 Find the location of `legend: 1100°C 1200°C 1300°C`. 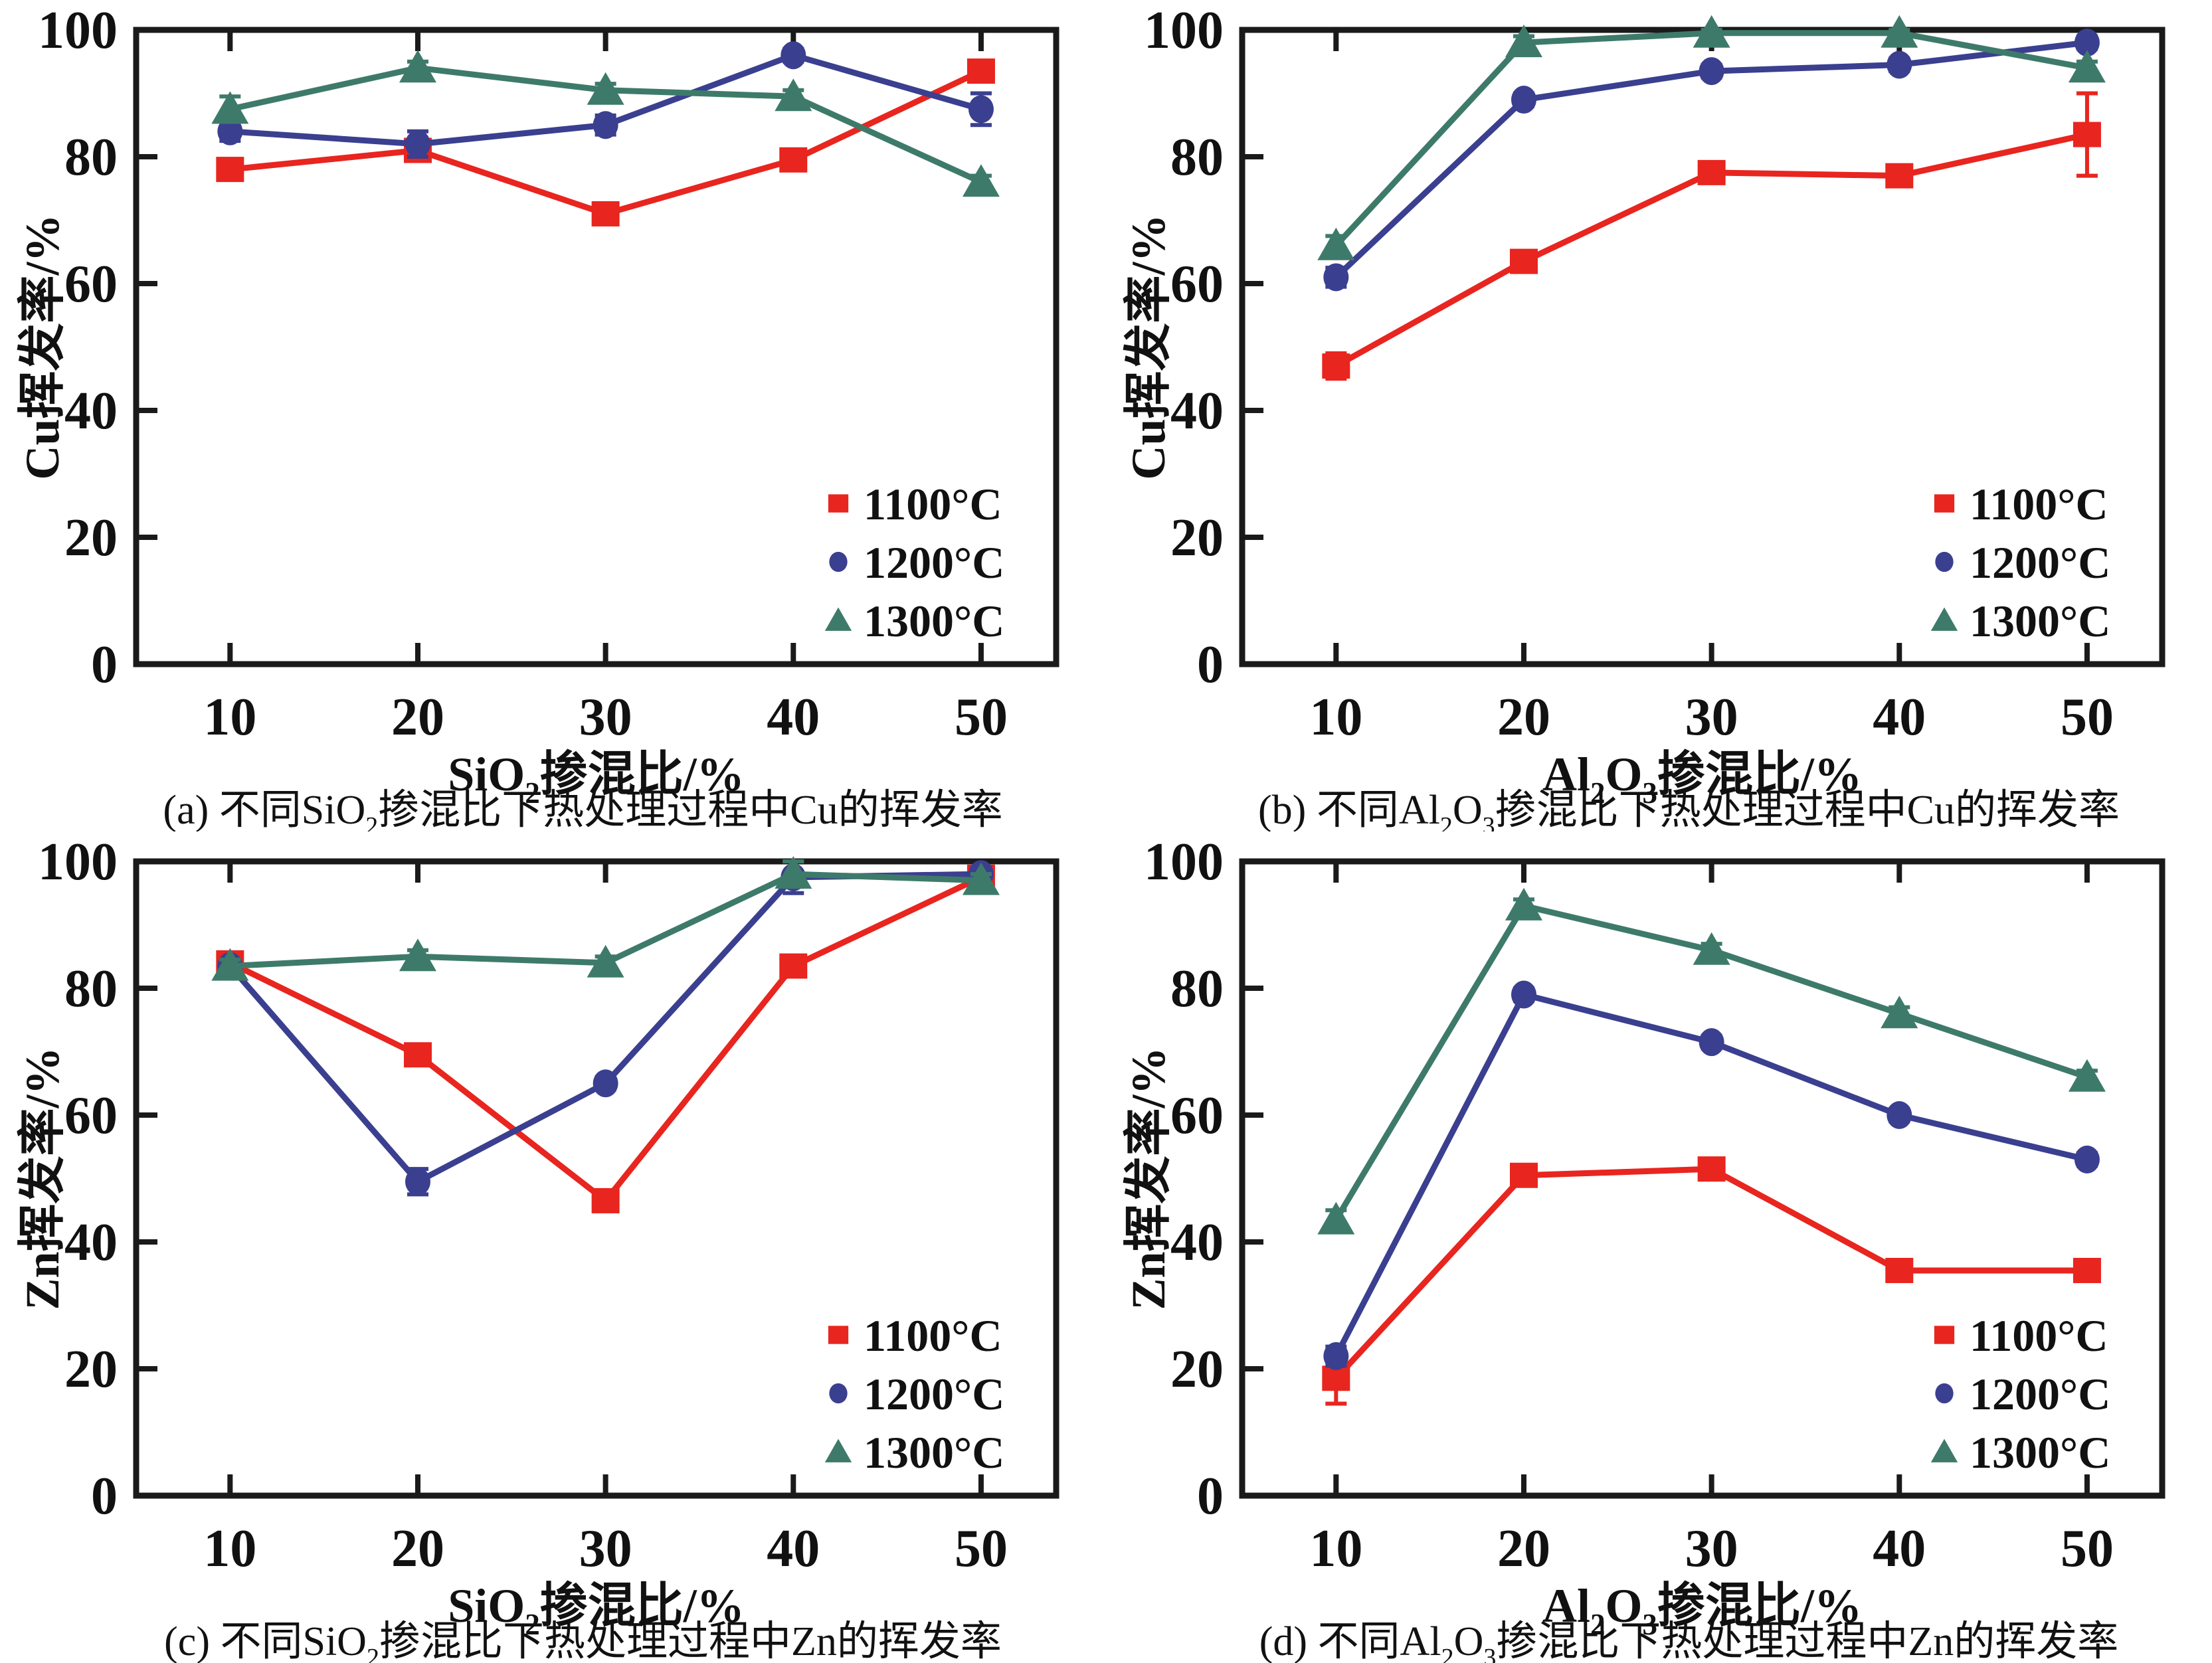

legend: 1100°C 1200°C 1300°C is located at coordinates (914, 562).